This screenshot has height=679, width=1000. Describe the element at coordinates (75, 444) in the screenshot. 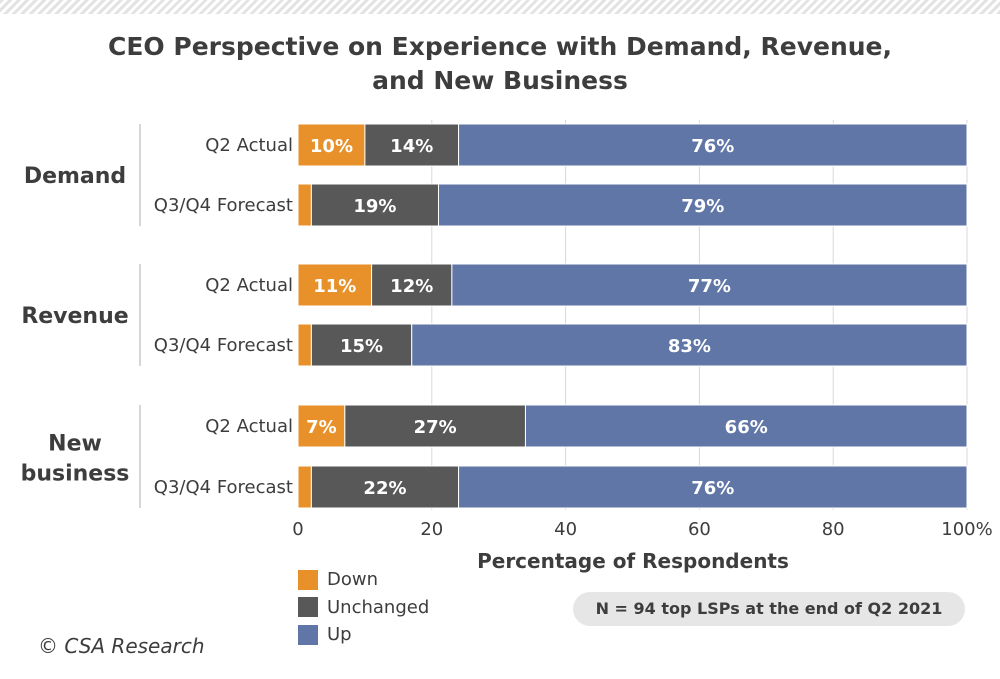

I see `group-label: New` at that location.